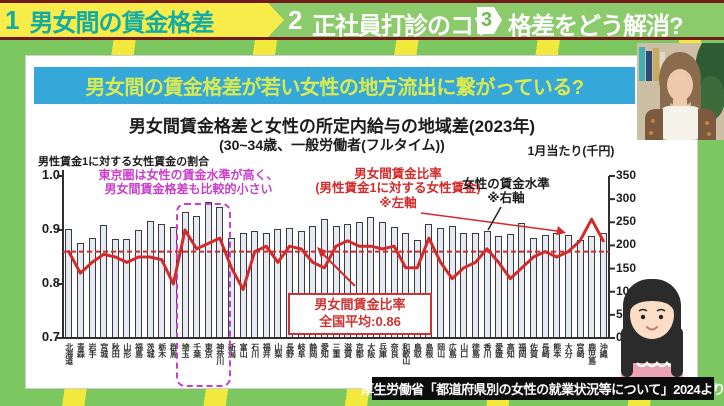  What do you see at coordinates (710, 98) in the screenshot?
I see `plant-foliage` at bounding box center [710, 98].